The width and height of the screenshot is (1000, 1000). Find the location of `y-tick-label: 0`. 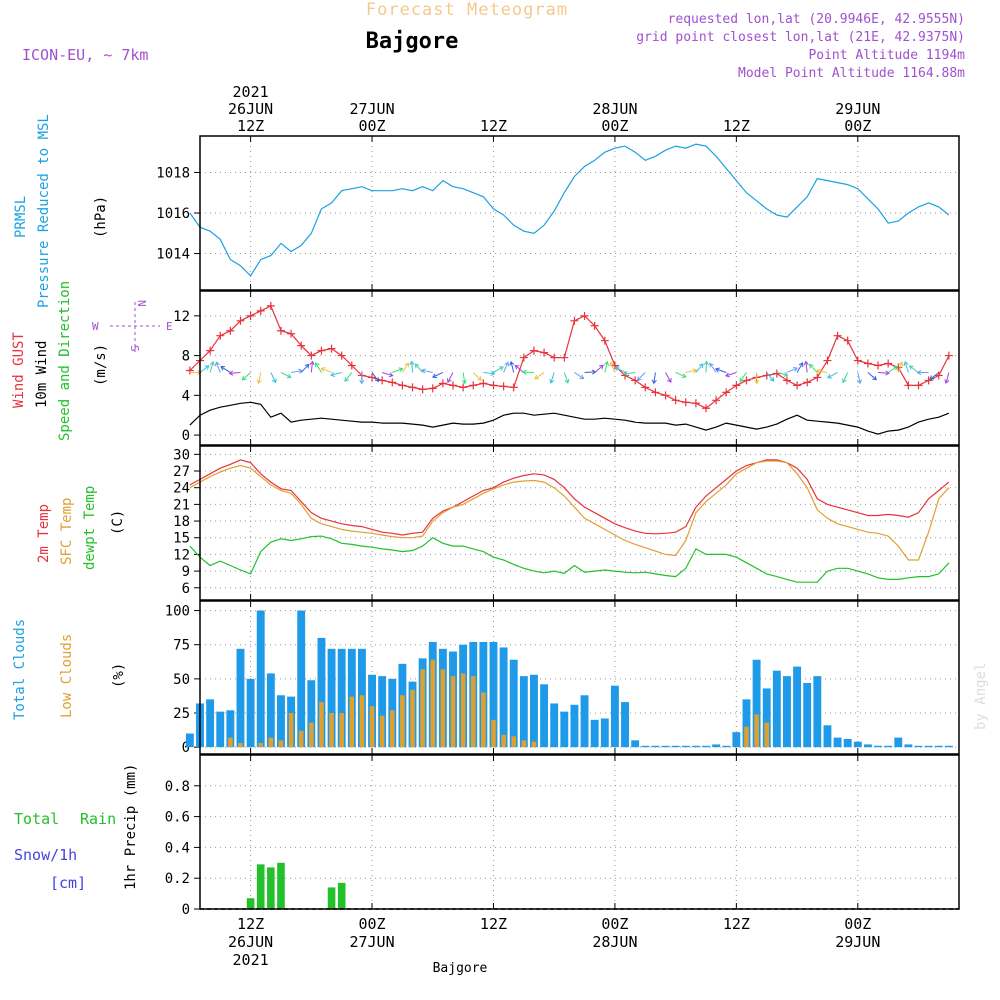

y-tick-label: 0 is located at coordinates (186, 910).